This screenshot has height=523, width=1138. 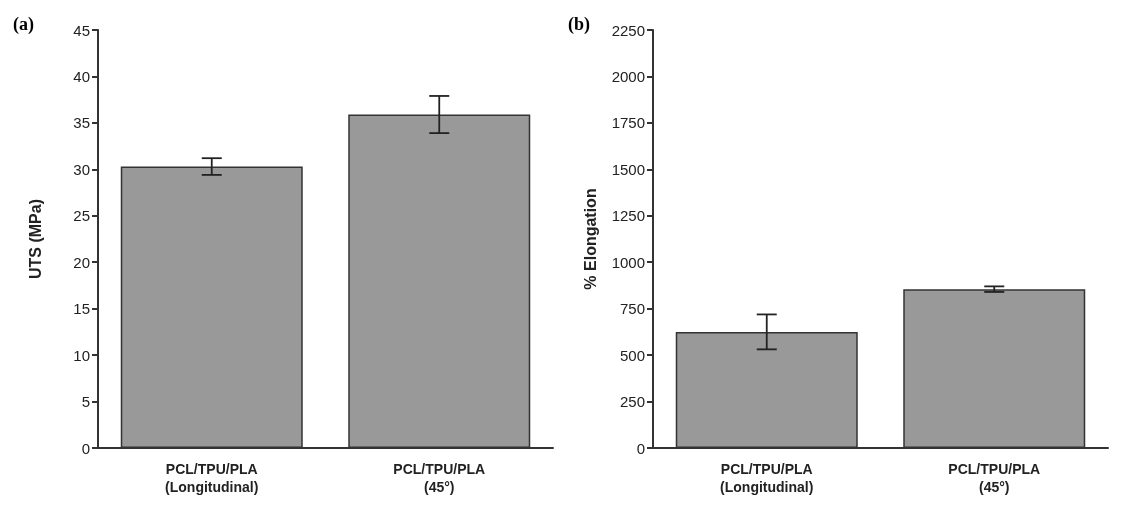 What do you see at coordinates (579, 24) in the screenshot?
I see `chart-title: (b)` at bounding box center [579, 24].